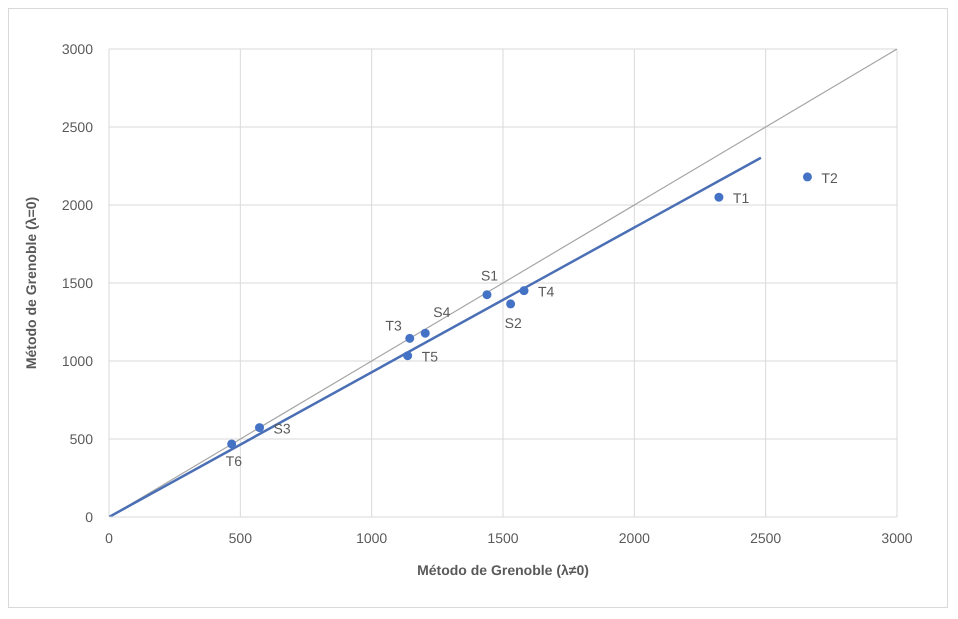 This screenshot has height=619, width=958. I want to click on annotation: T3, so click(393, 325).